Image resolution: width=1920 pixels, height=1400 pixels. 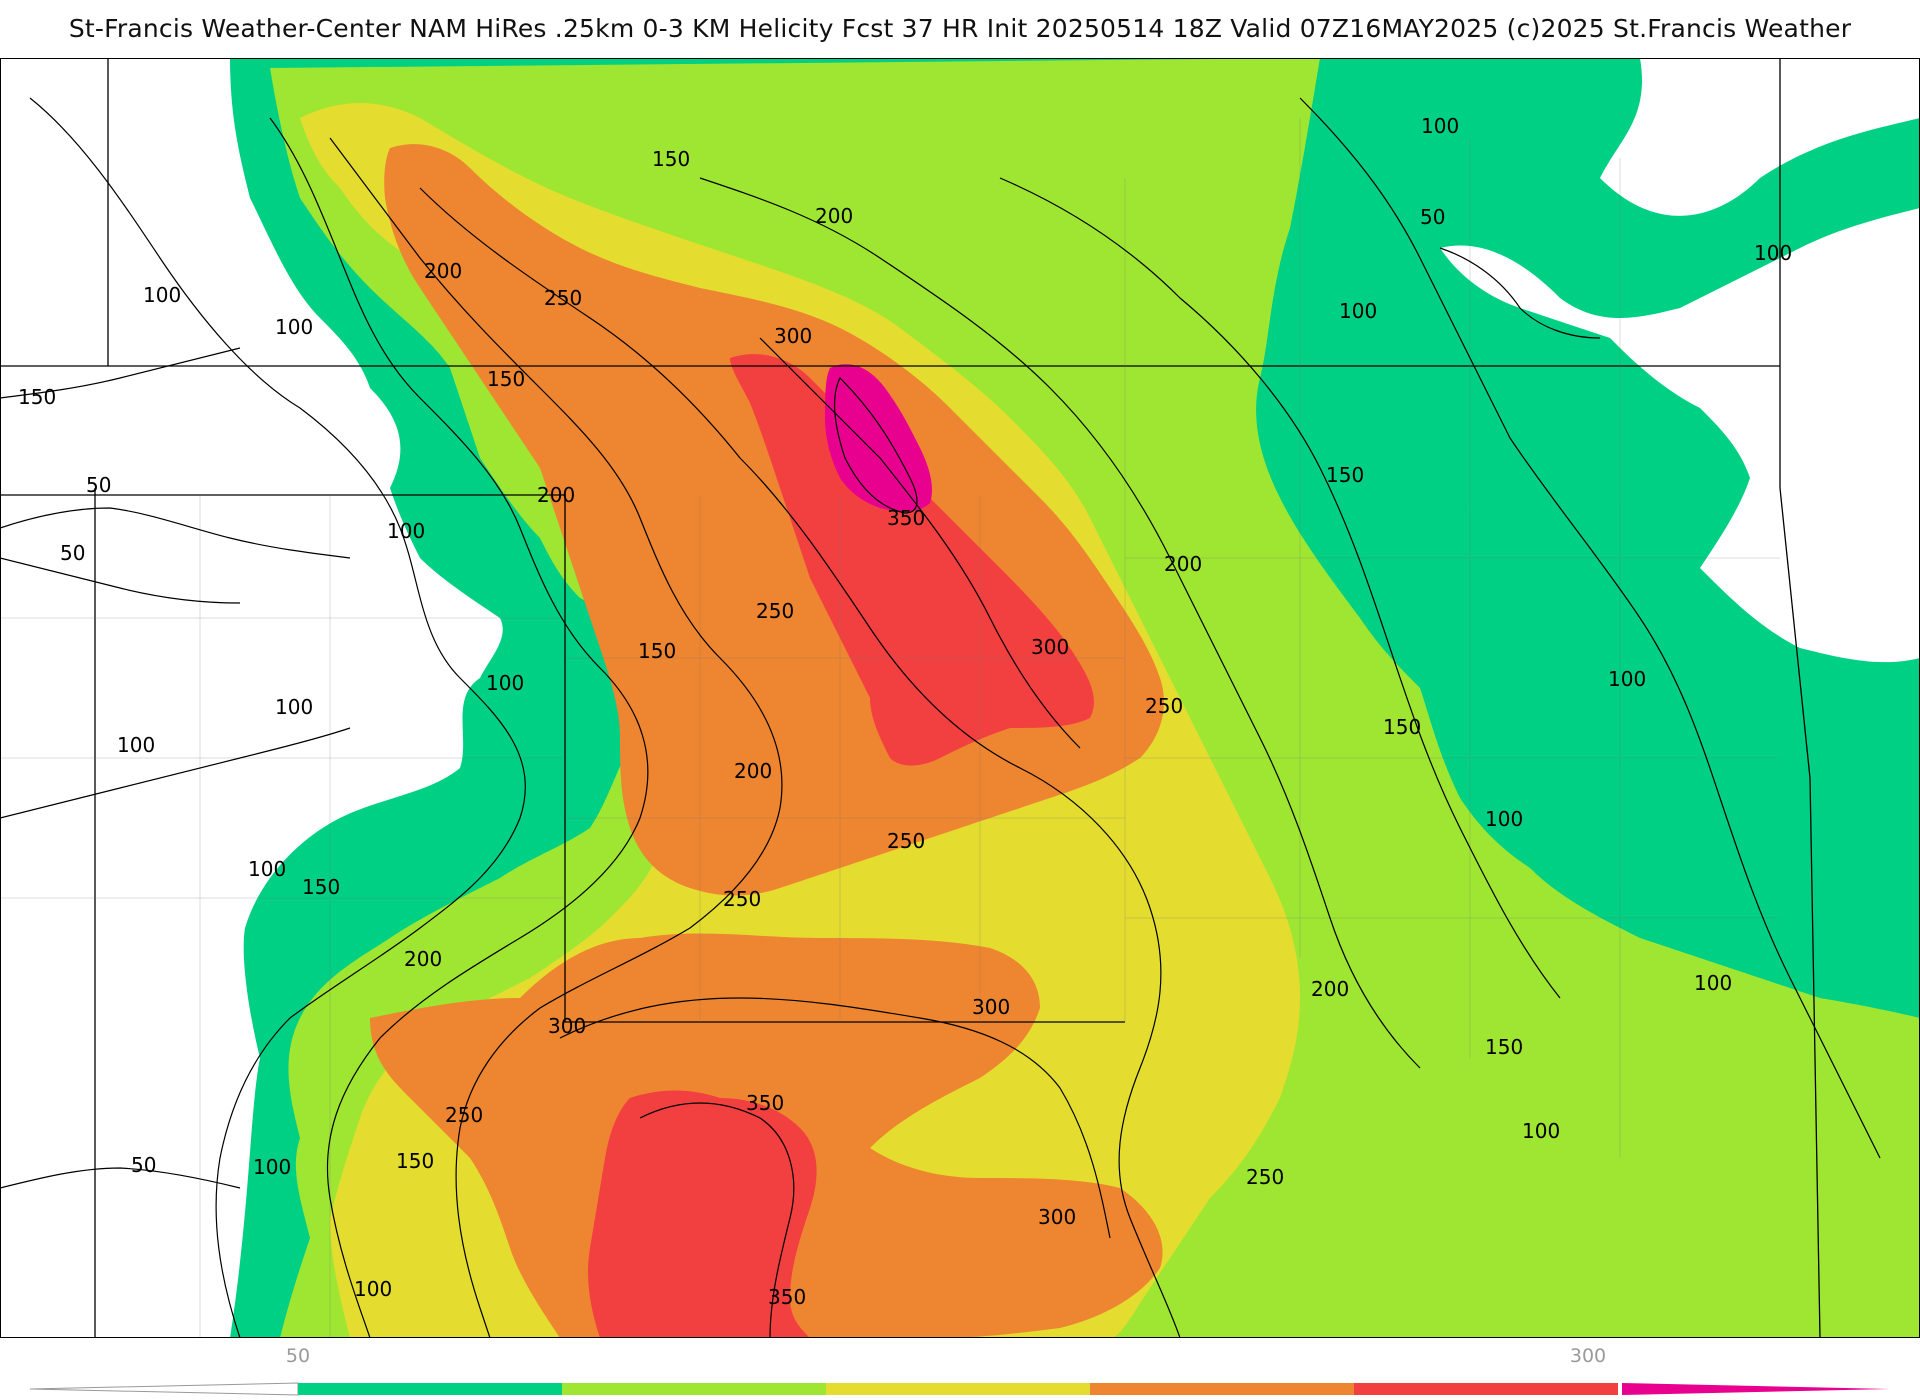 I want to click on colorbar-high-extension, so click(x=1756, y=1389).